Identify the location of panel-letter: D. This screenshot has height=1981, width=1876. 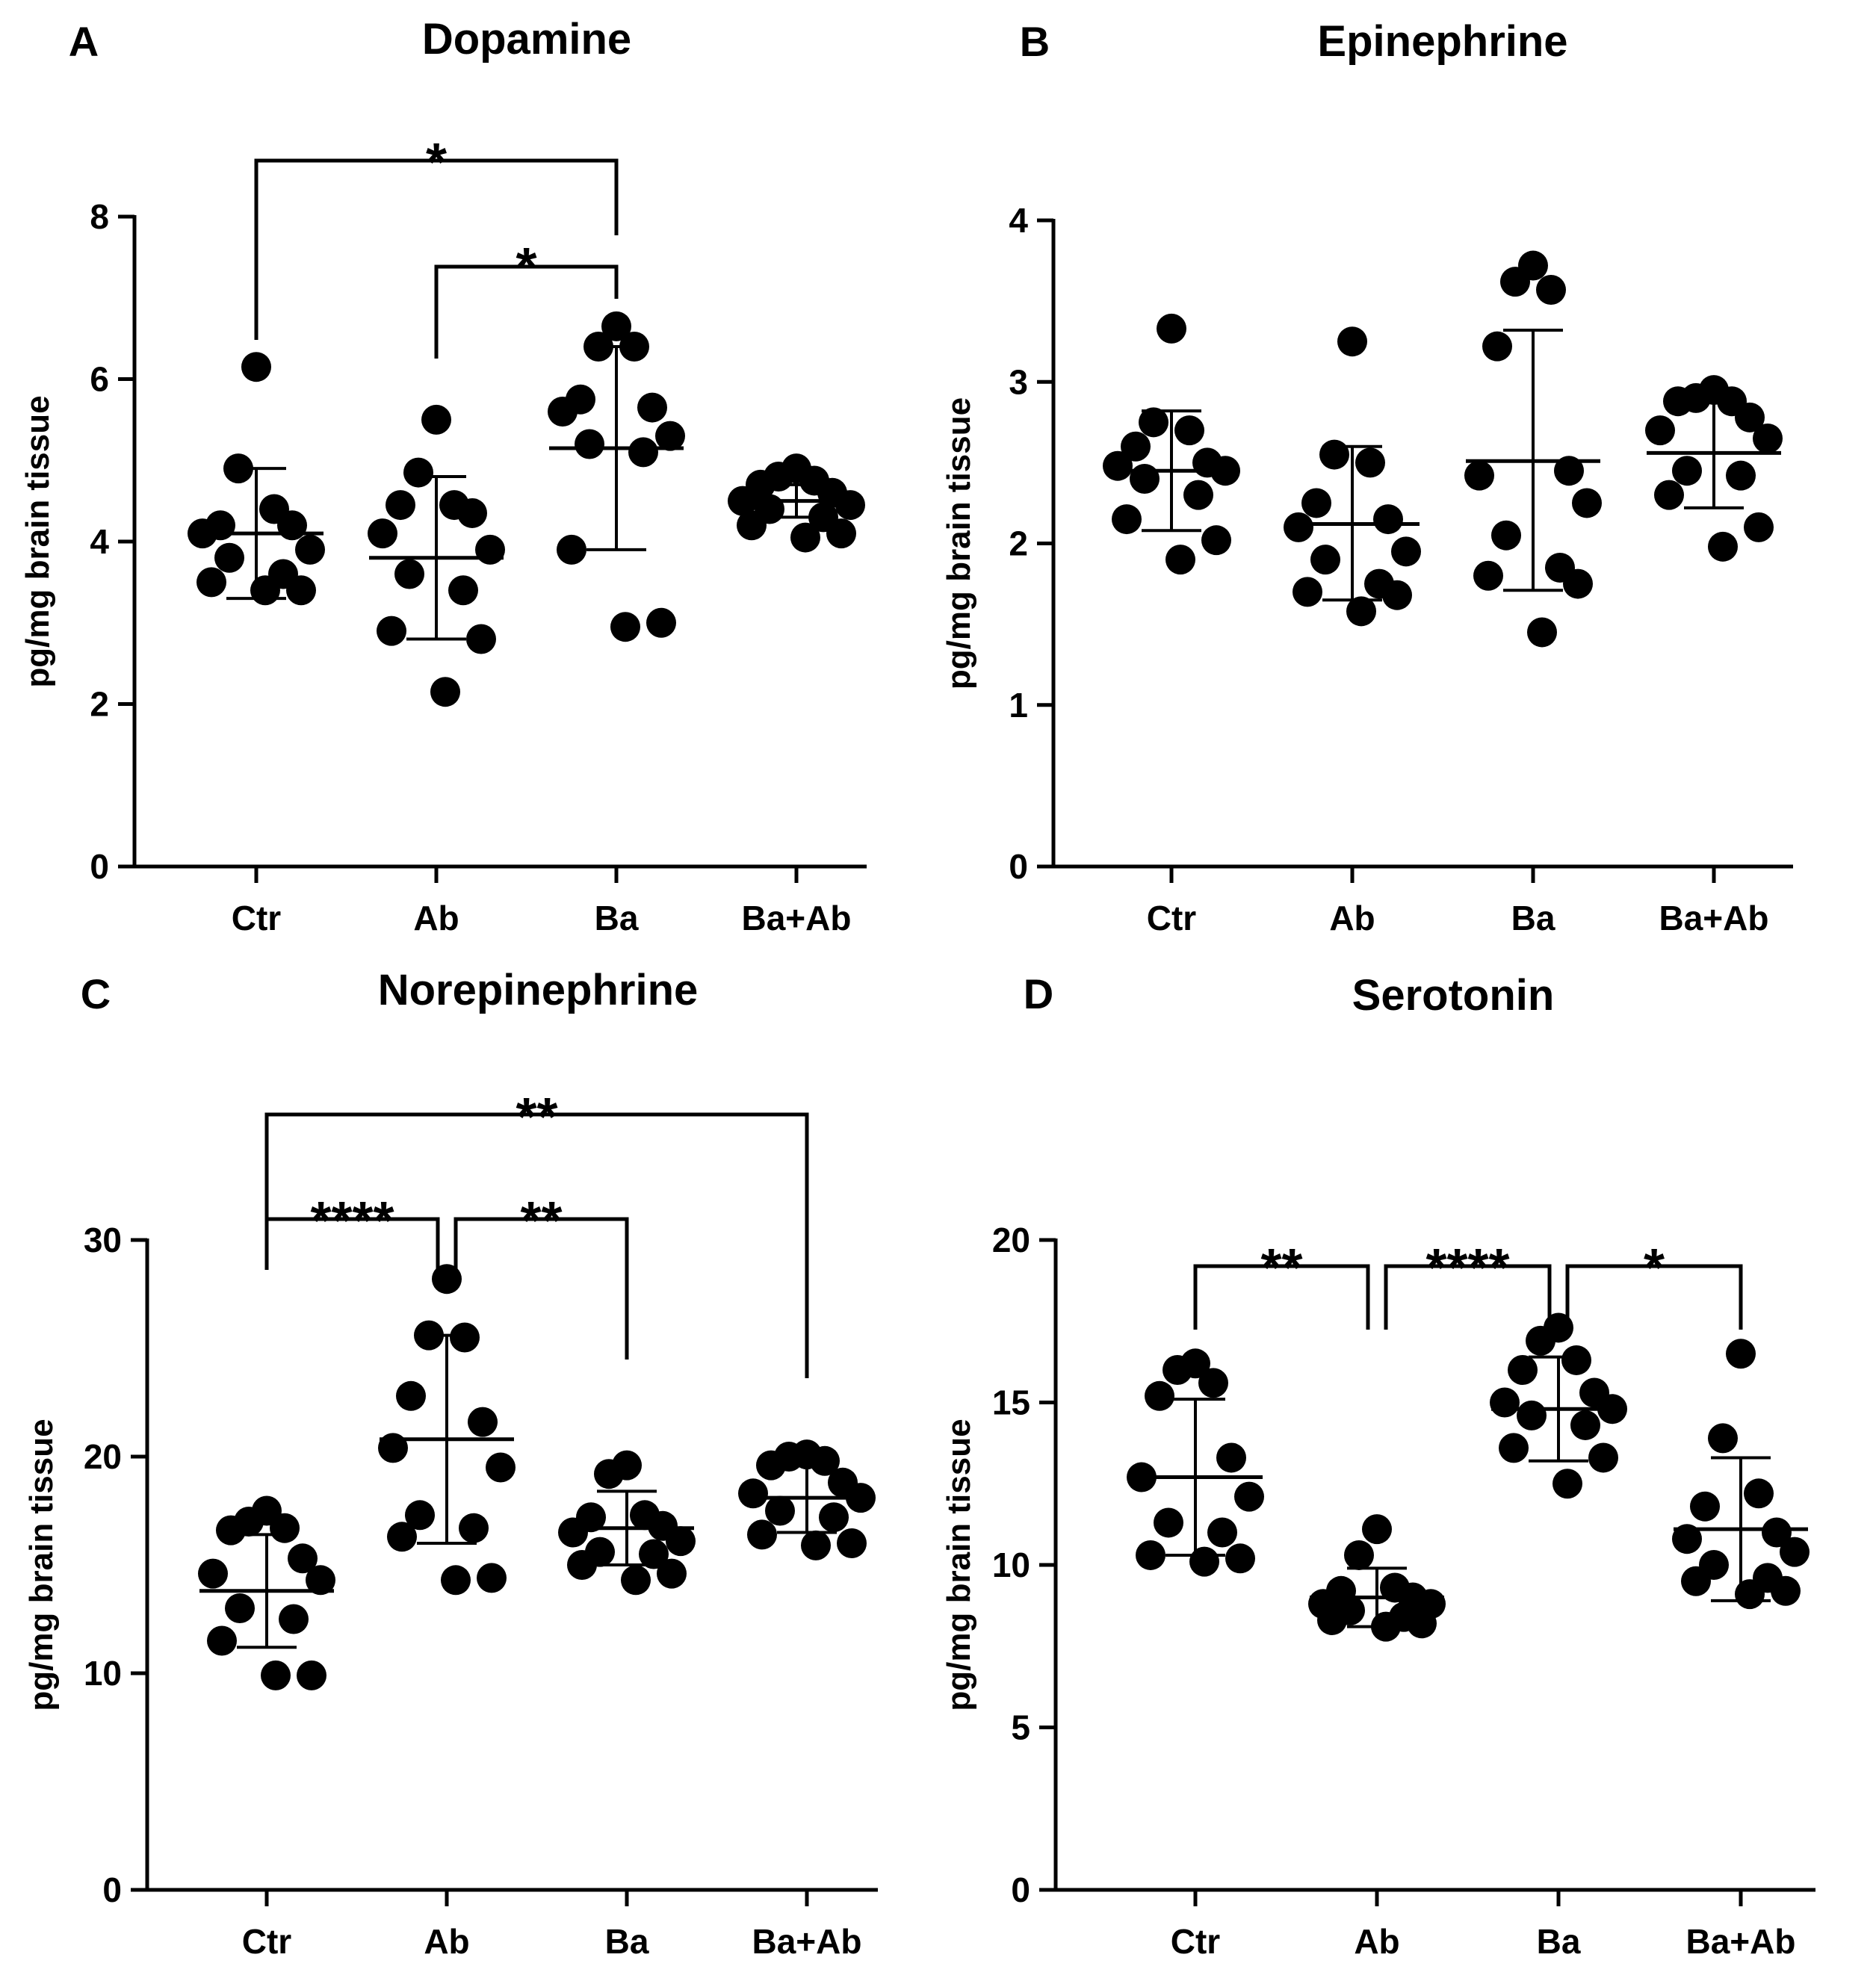
(1038, 994).